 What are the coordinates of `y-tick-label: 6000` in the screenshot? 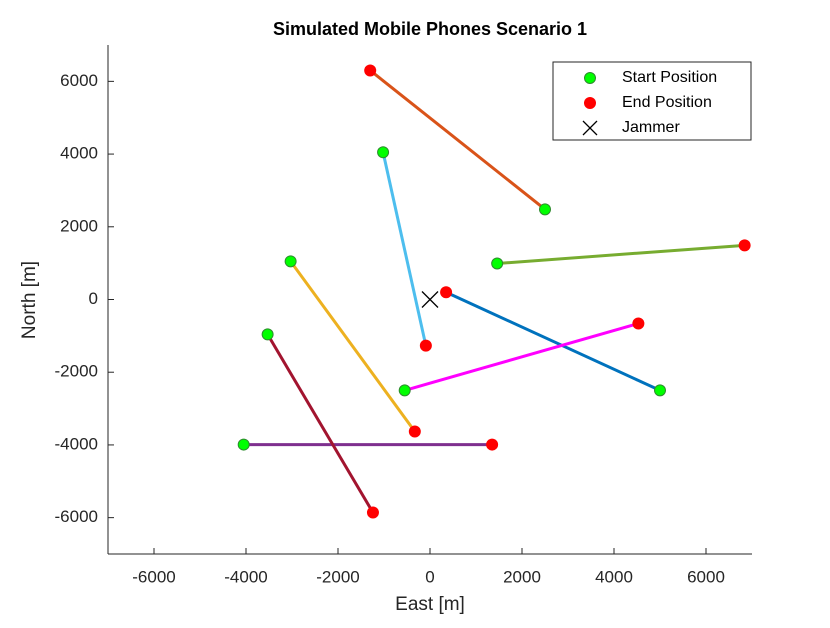 It's located at (79, 80).